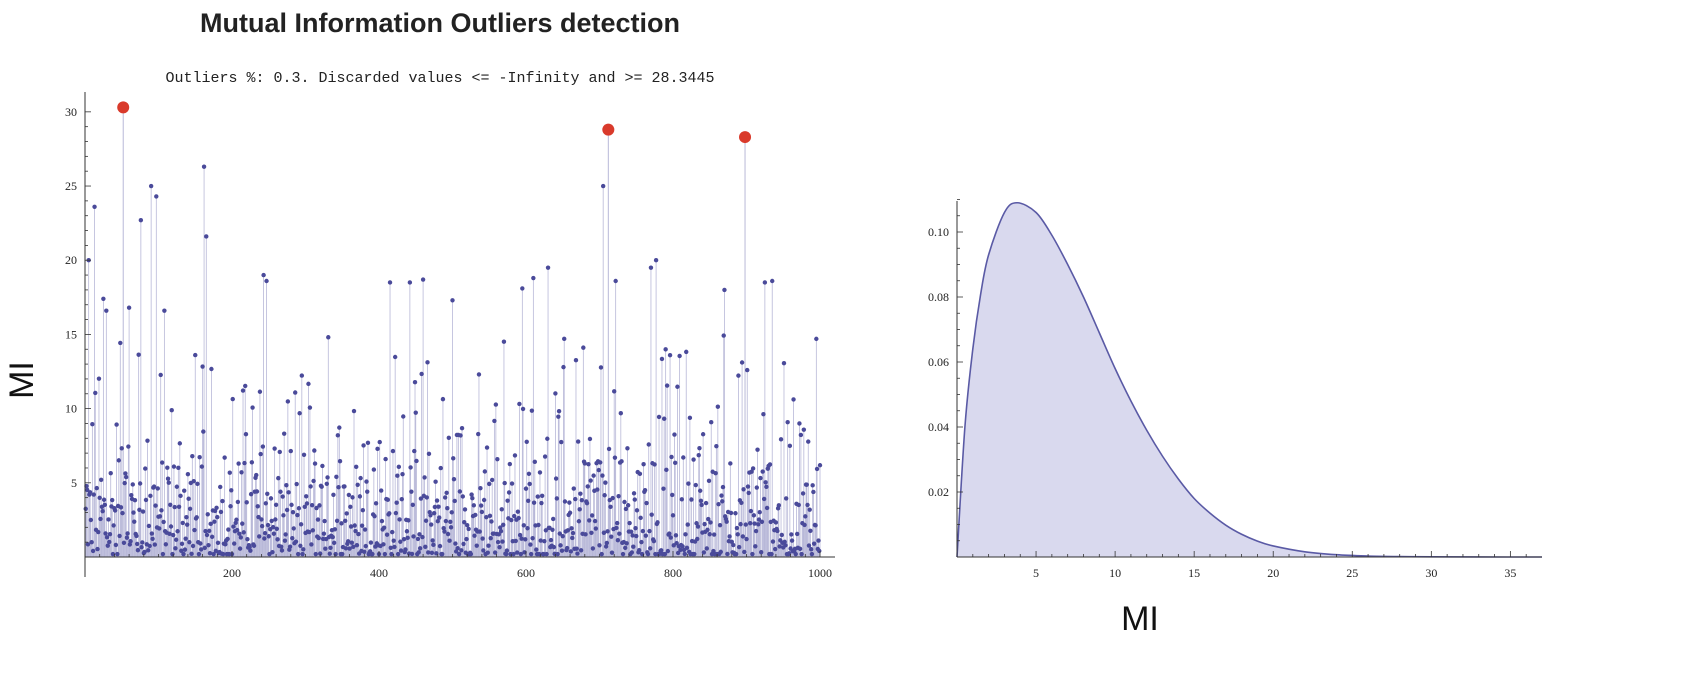 This screenshot has width=1694, height=690. I want to click on outlier-point, so click(608, 129).